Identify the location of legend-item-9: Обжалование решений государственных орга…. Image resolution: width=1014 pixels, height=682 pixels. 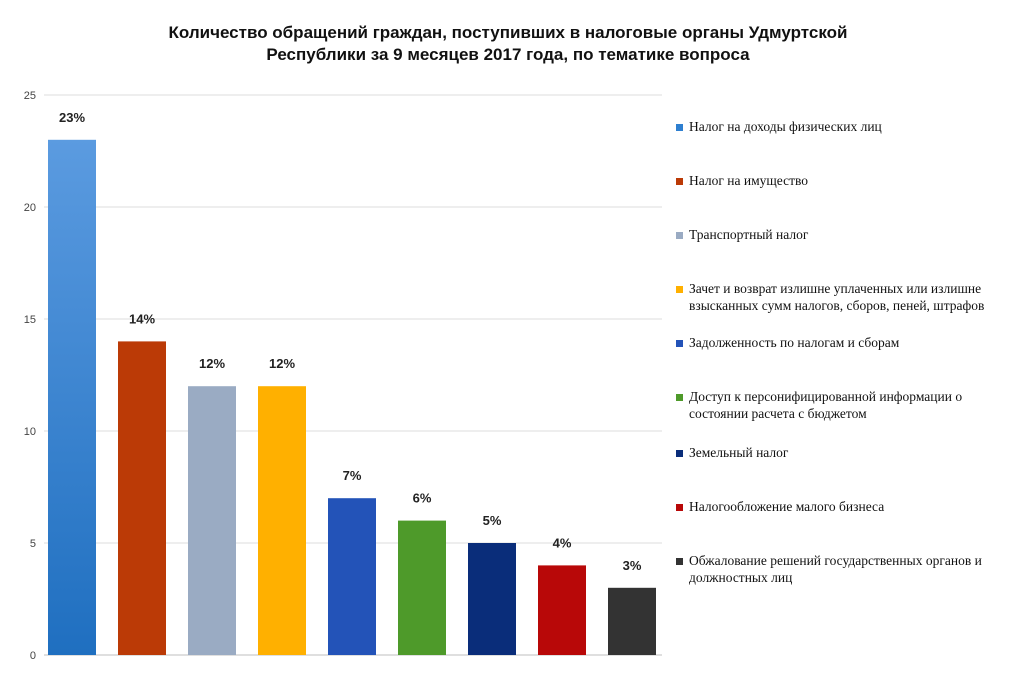
(838, 569).